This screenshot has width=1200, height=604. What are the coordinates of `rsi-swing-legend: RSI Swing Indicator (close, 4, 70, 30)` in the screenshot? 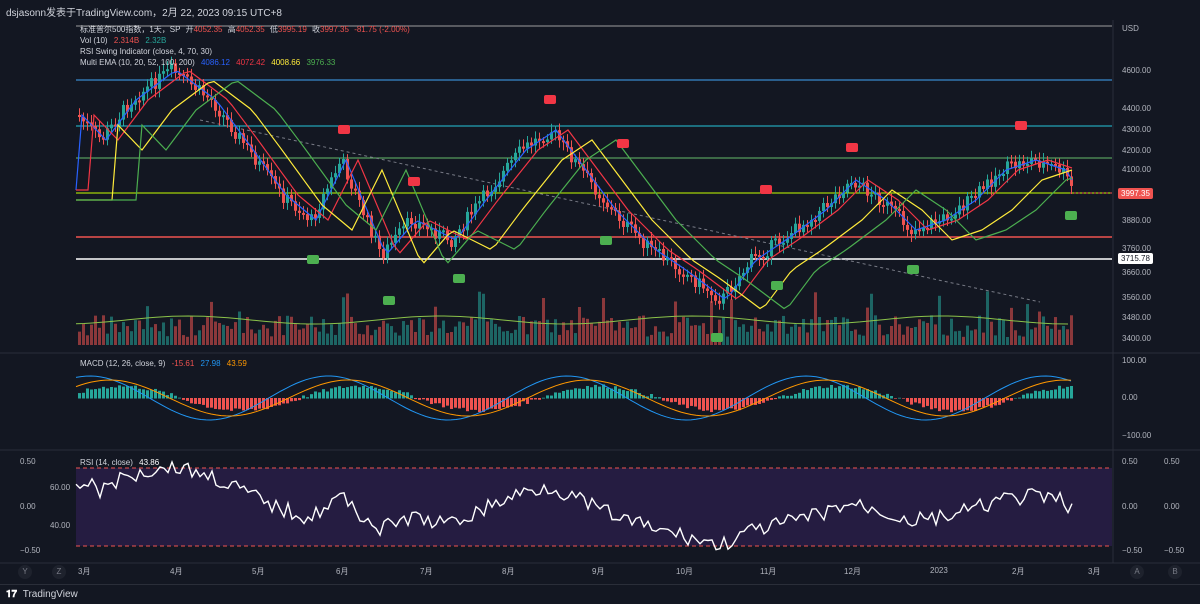 It's located at (146, 51).